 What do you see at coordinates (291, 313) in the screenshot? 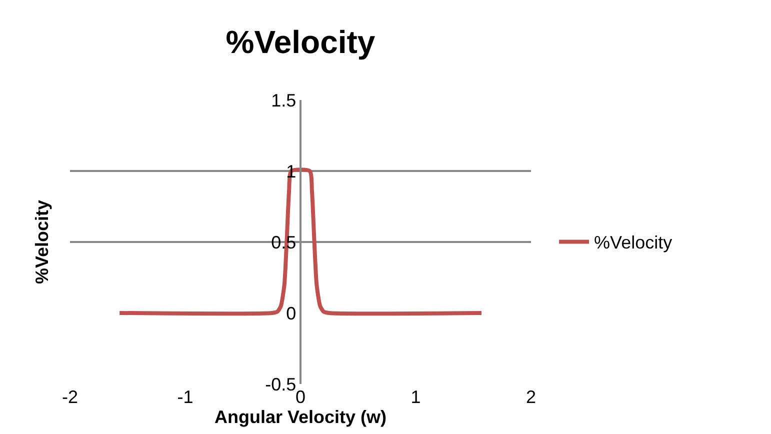
I see `y-tick-label: 0` at bounding box center [291, 313].